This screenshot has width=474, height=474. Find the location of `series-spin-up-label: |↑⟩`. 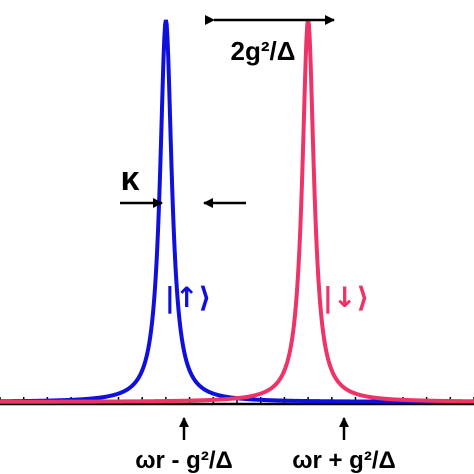

series-spin-up-label: |↑⟩ is located at coordinates (188, 297).